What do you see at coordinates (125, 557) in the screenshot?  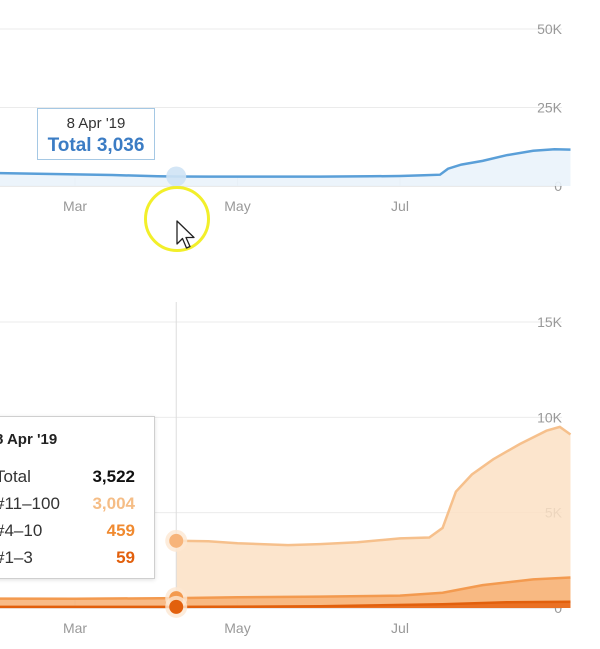 I see `tooltip-value-1-3: 59` at bounding box center [125, 557].